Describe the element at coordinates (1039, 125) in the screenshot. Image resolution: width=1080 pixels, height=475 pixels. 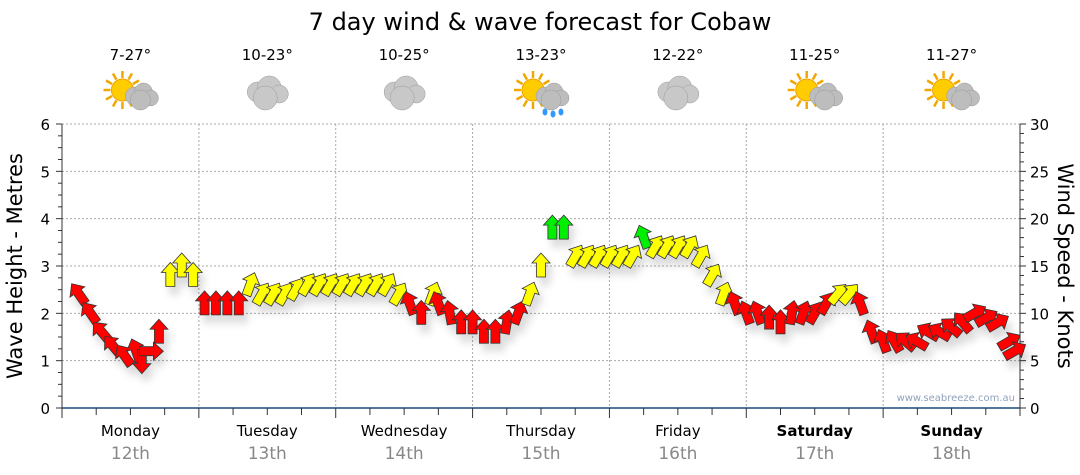
I see `y2-tick-label: 30` at that location.